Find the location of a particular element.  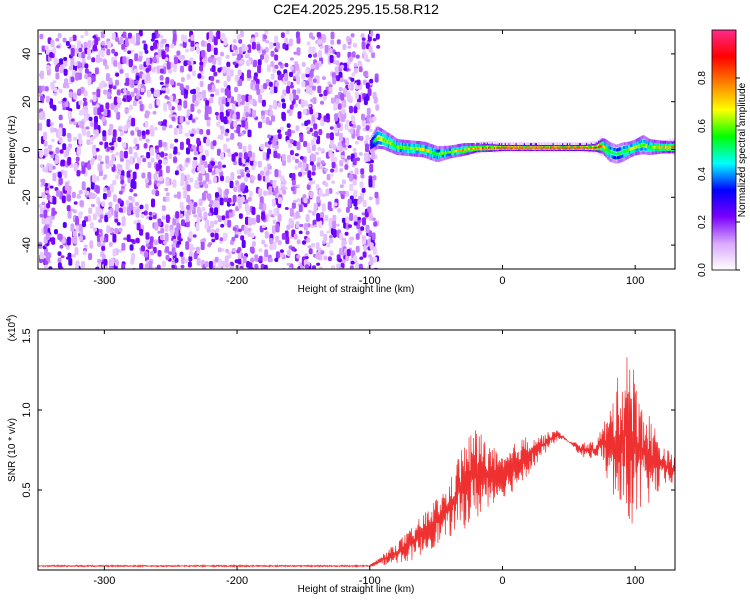

snr-multiplier: (x104) is located at coordinates (12, 328).